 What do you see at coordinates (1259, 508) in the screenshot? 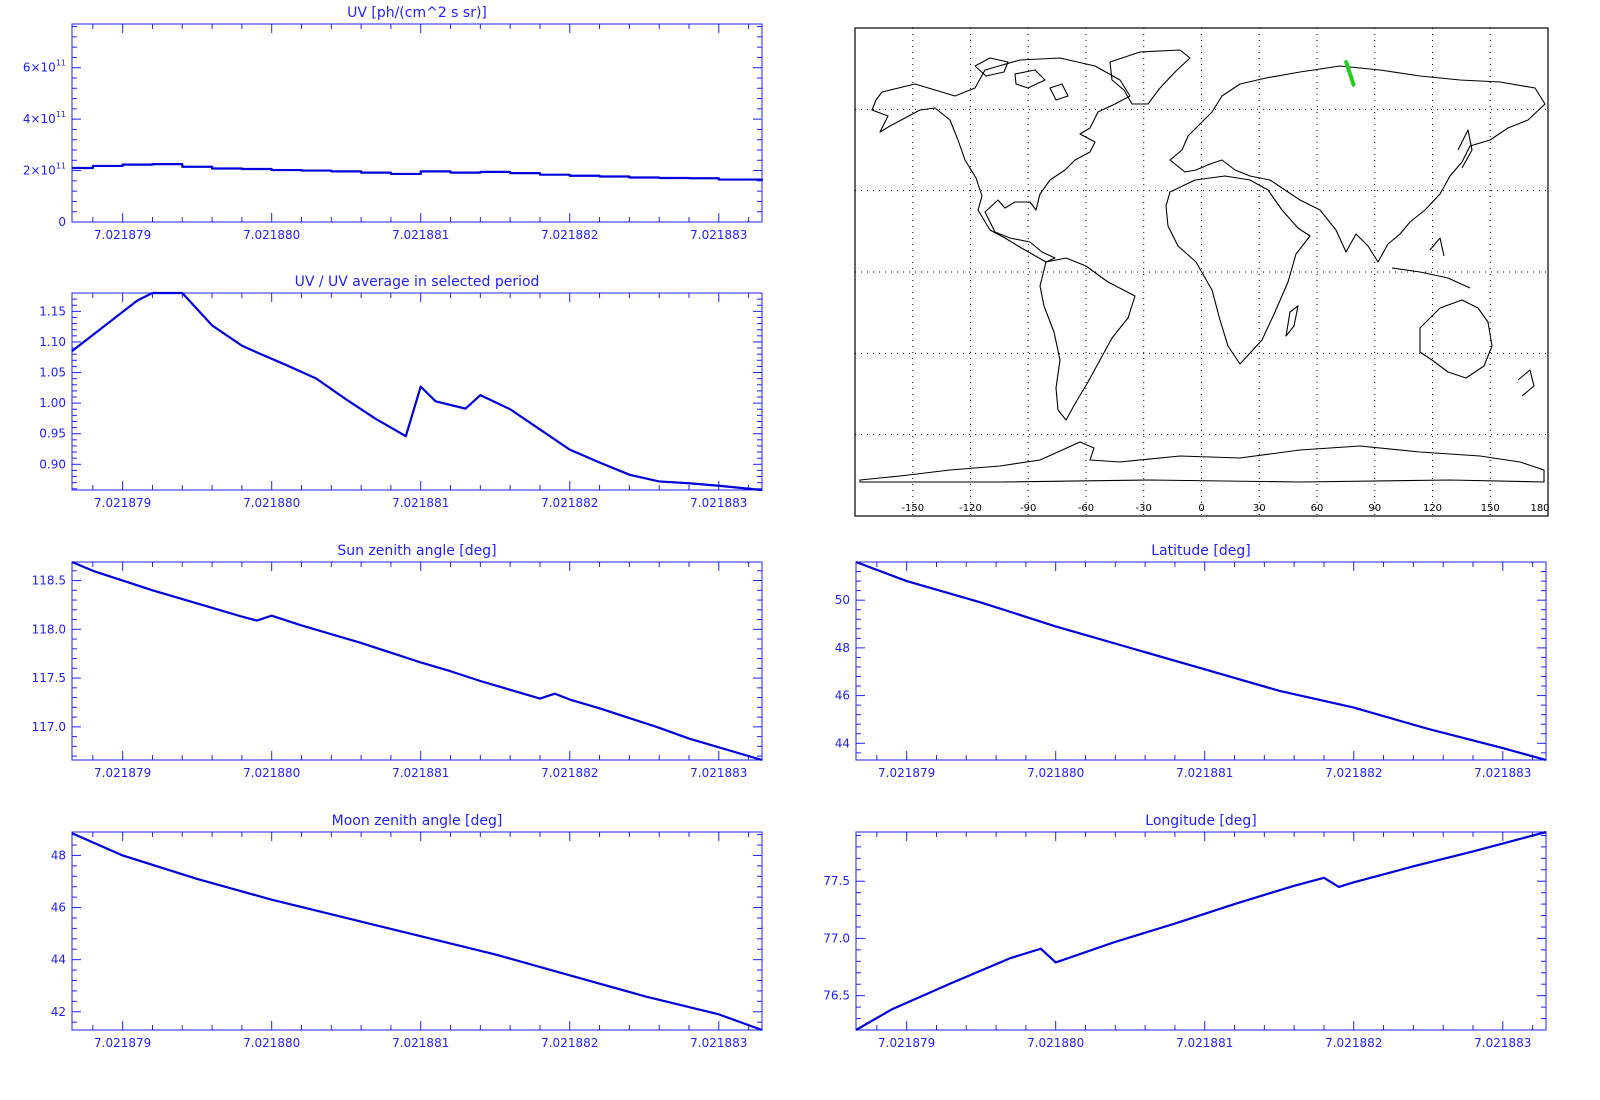
I see `map-x-tick-label: 30` at bounding box center [1259, 508].